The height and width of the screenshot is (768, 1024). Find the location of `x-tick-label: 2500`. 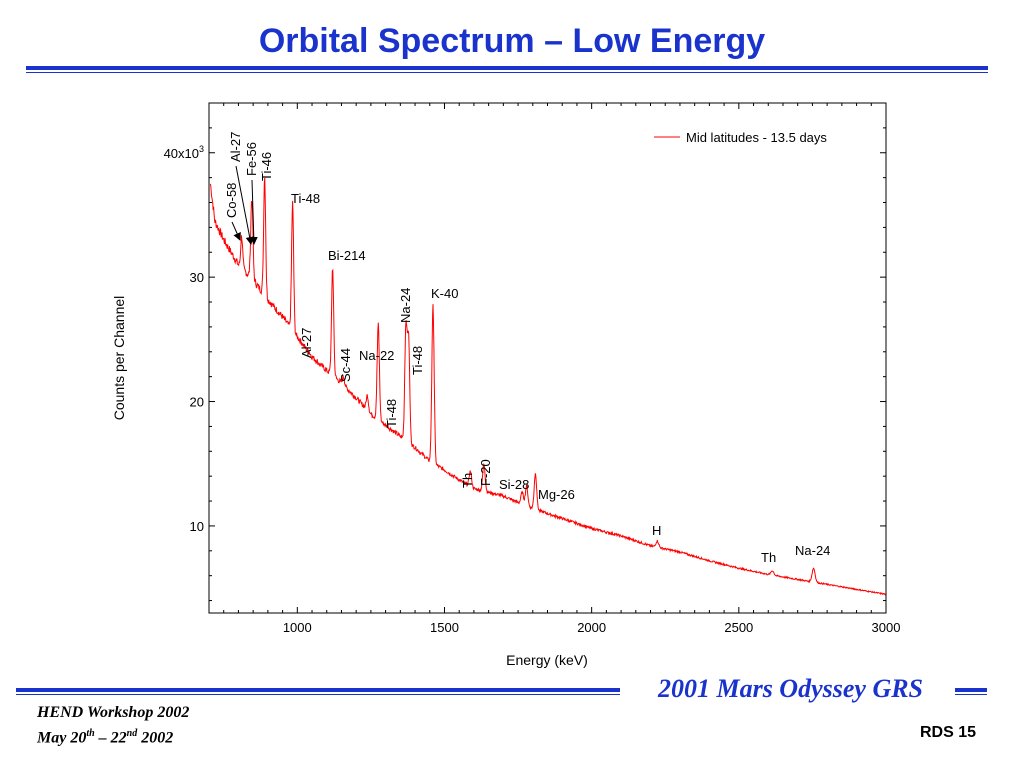

x-tick-label: 2500 is located at coordinates (738, 627).